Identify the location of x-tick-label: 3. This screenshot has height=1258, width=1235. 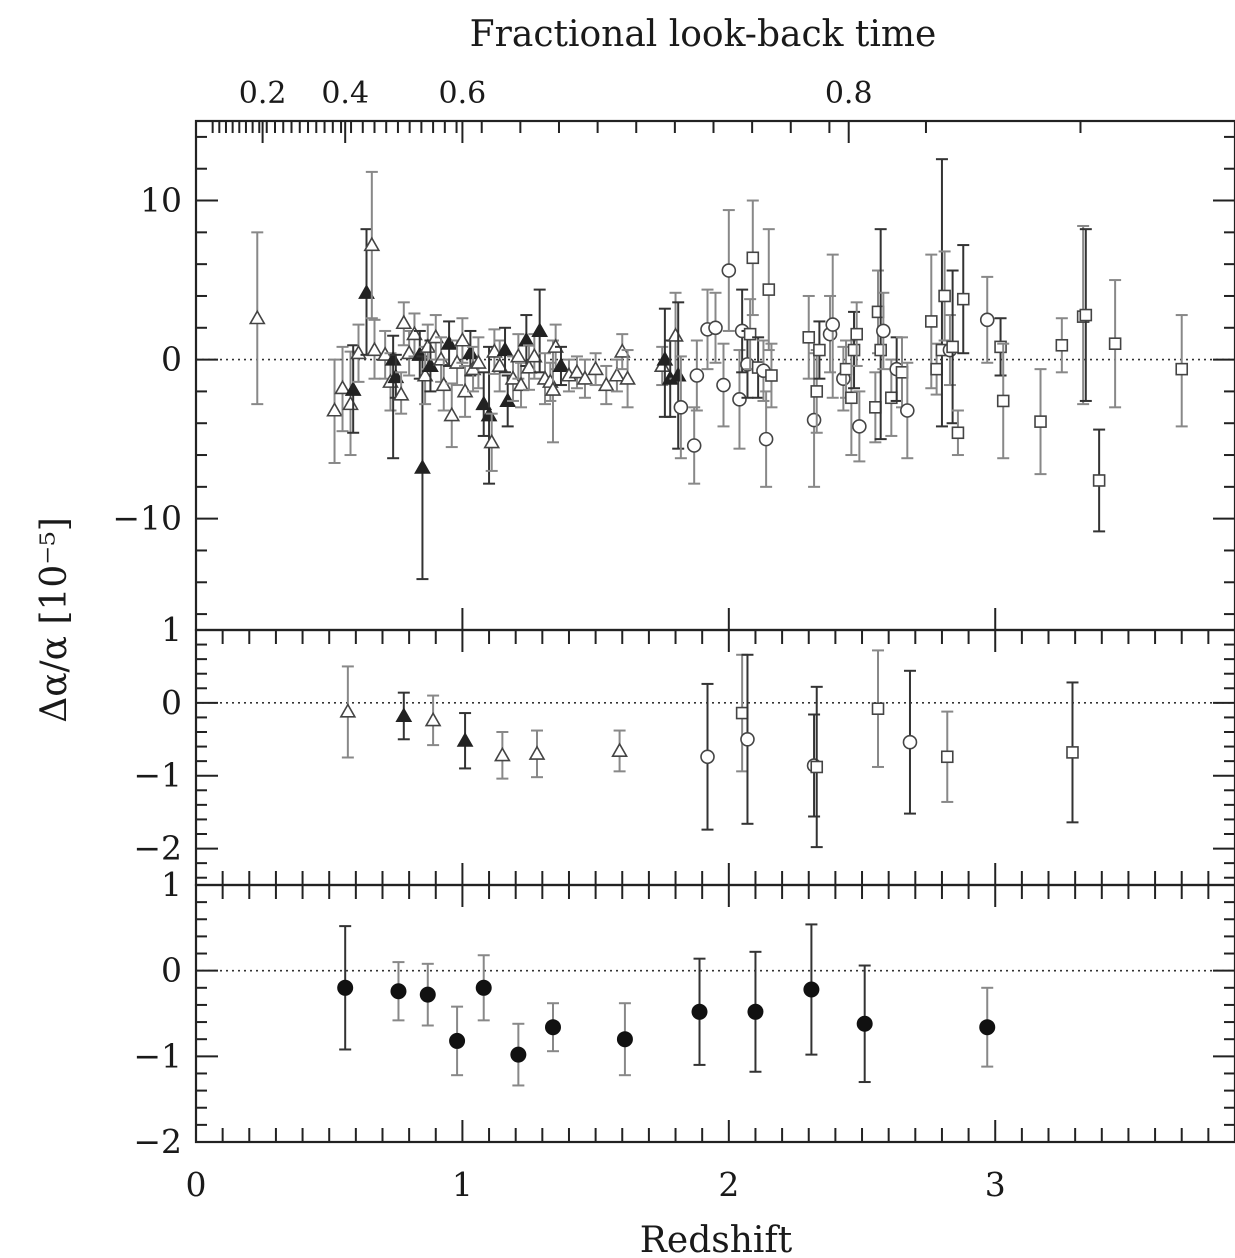
(995, 1184).